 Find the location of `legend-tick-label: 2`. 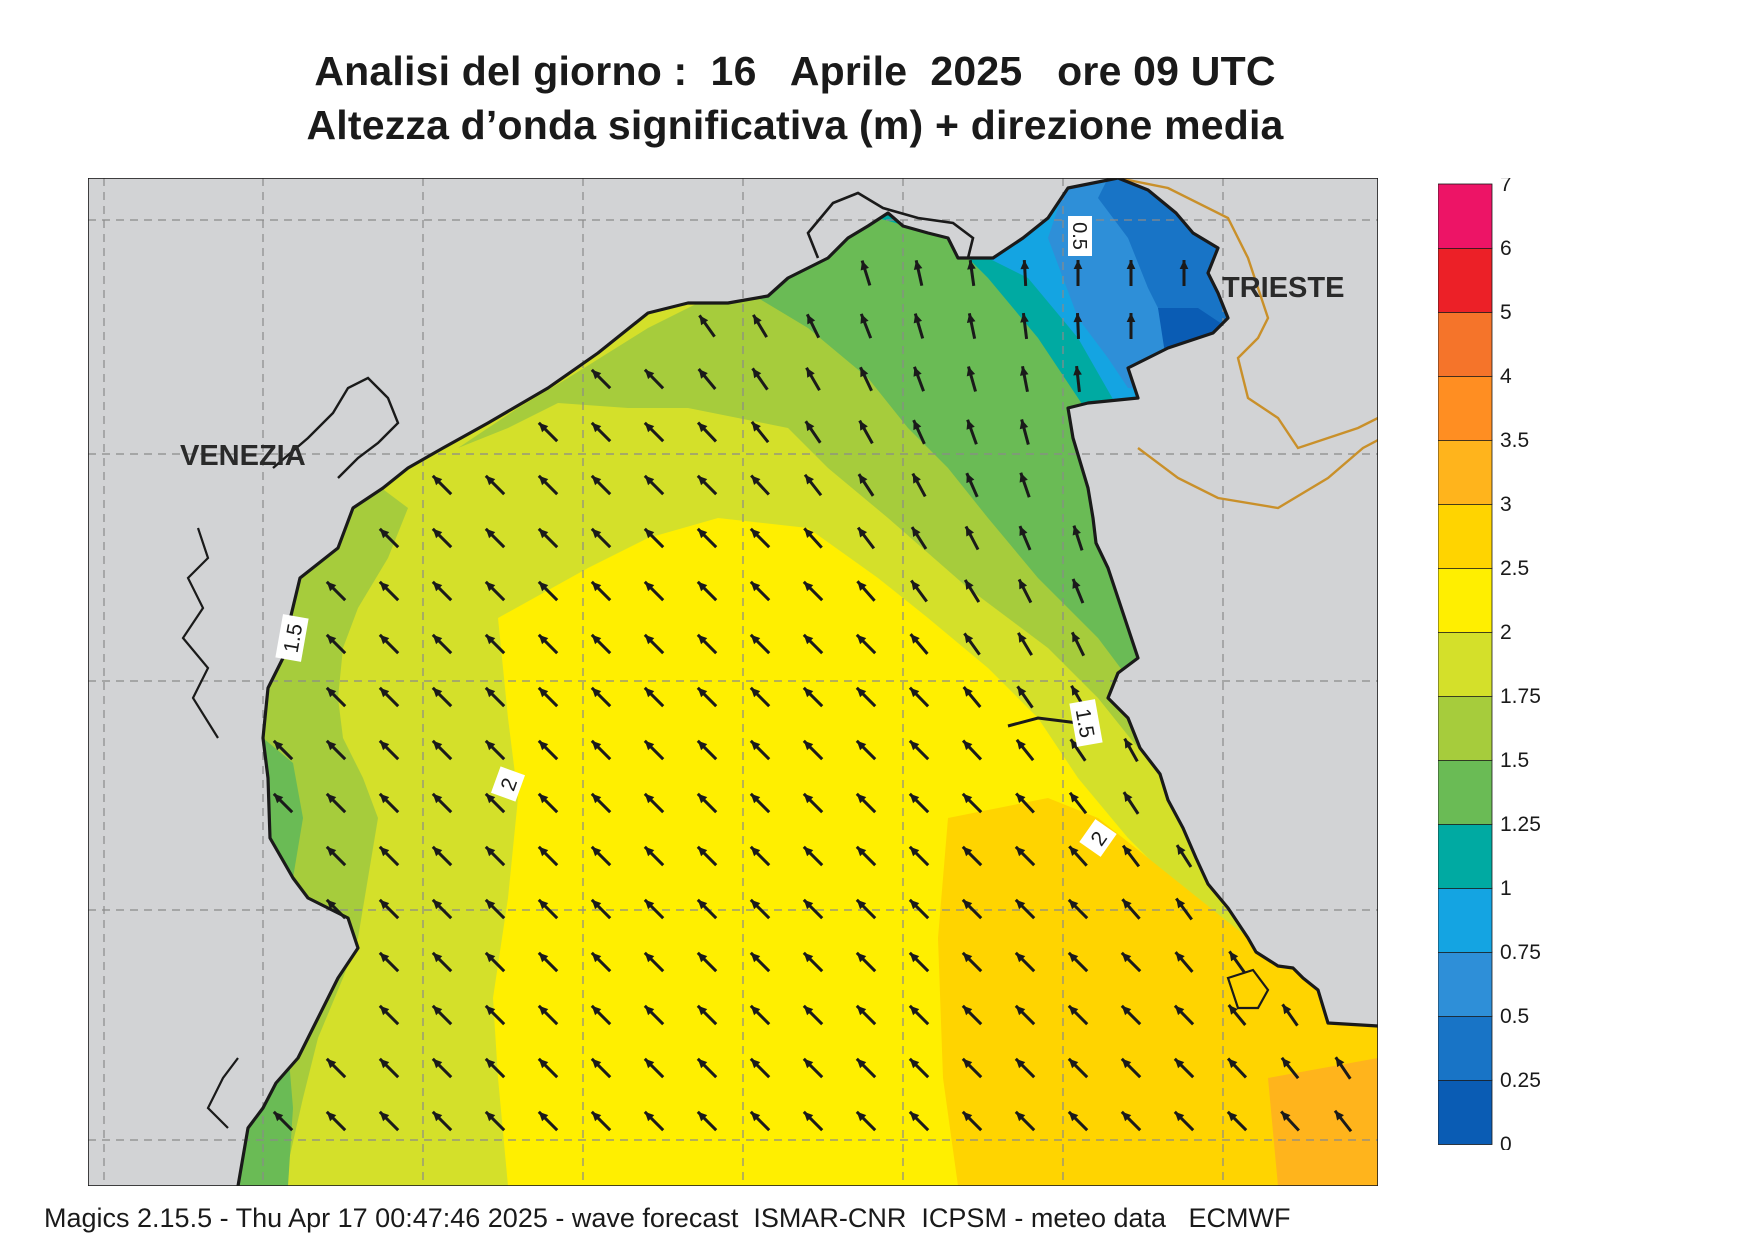

legend-tick-label: 2 is located at coordinates (1506, 632).